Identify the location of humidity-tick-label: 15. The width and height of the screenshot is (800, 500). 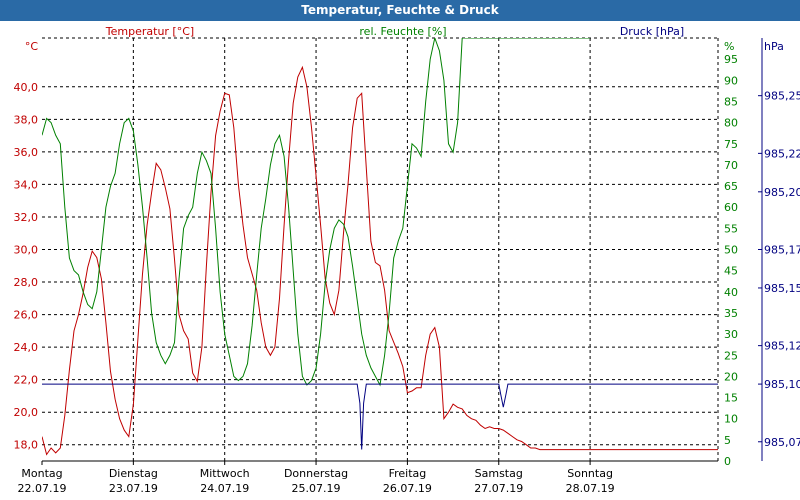
(731, 398).